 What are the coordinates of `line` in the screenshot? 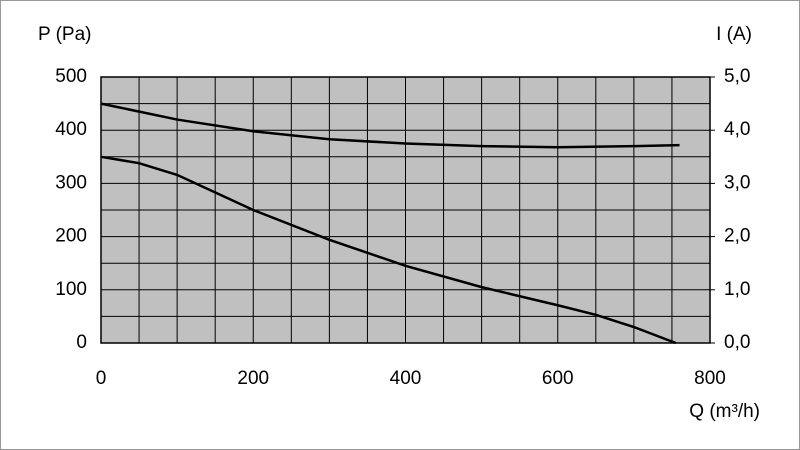 It's located at (390, 125).